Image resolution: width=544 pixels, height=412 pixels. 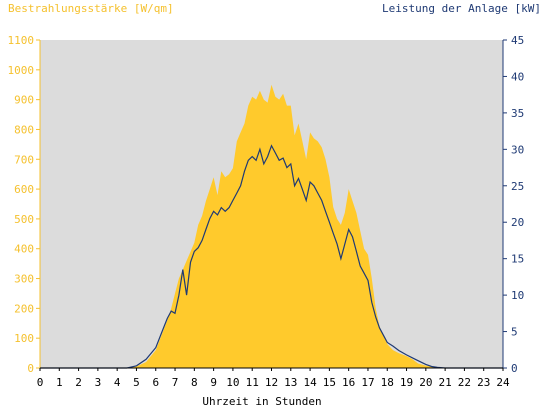 I want to click on x-tick-label: 22, so click(x=464, y=382).